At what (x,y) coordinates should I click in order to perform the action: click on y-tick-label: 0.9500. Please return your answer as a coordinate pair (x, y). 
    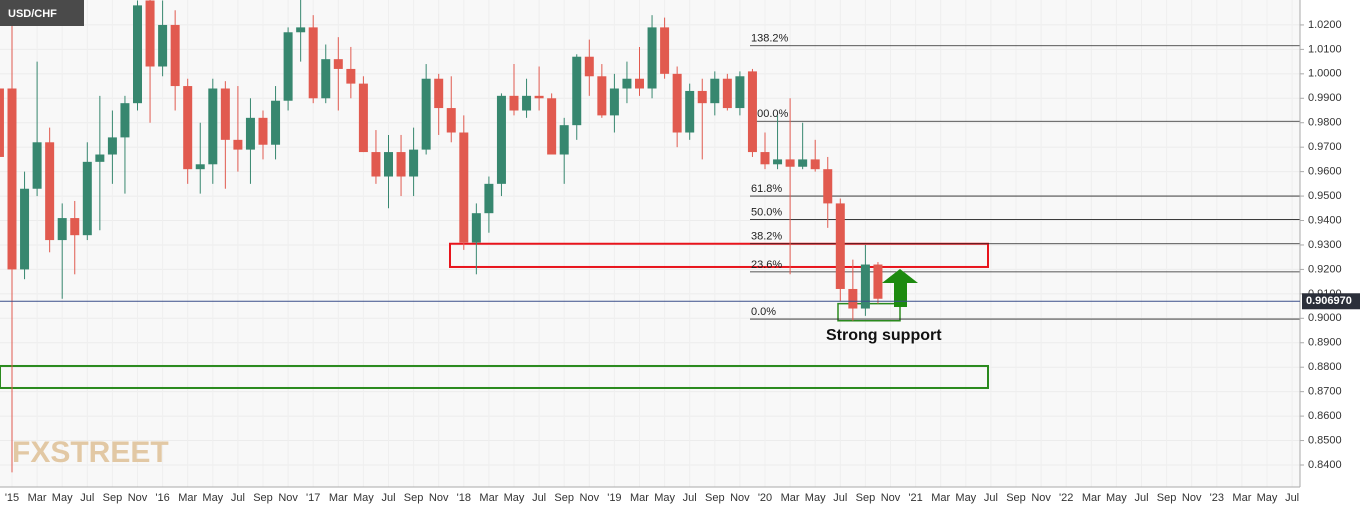
    Looking at the image, I should click on (1325, 196).